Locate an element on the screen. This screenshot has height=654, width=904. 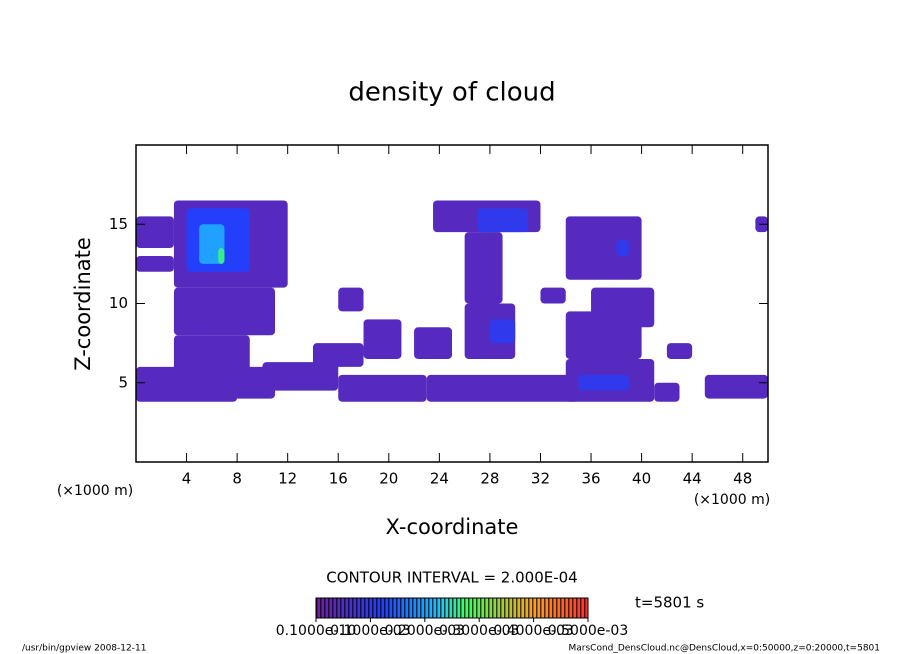
x-tick-label: 48 is located at coordinates (742, 479).